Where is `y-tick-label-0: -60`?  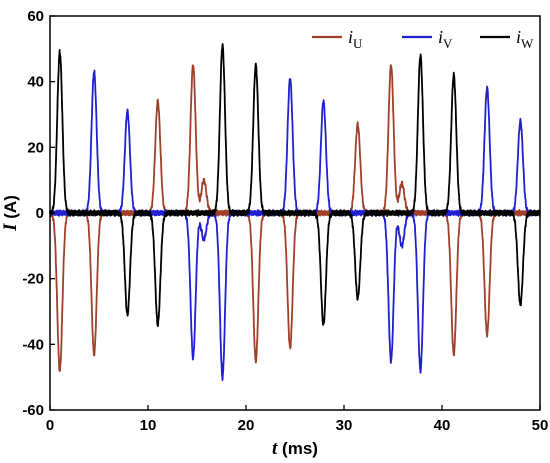
y-tick-label-0: -60 is located at coordinates (33, 410).